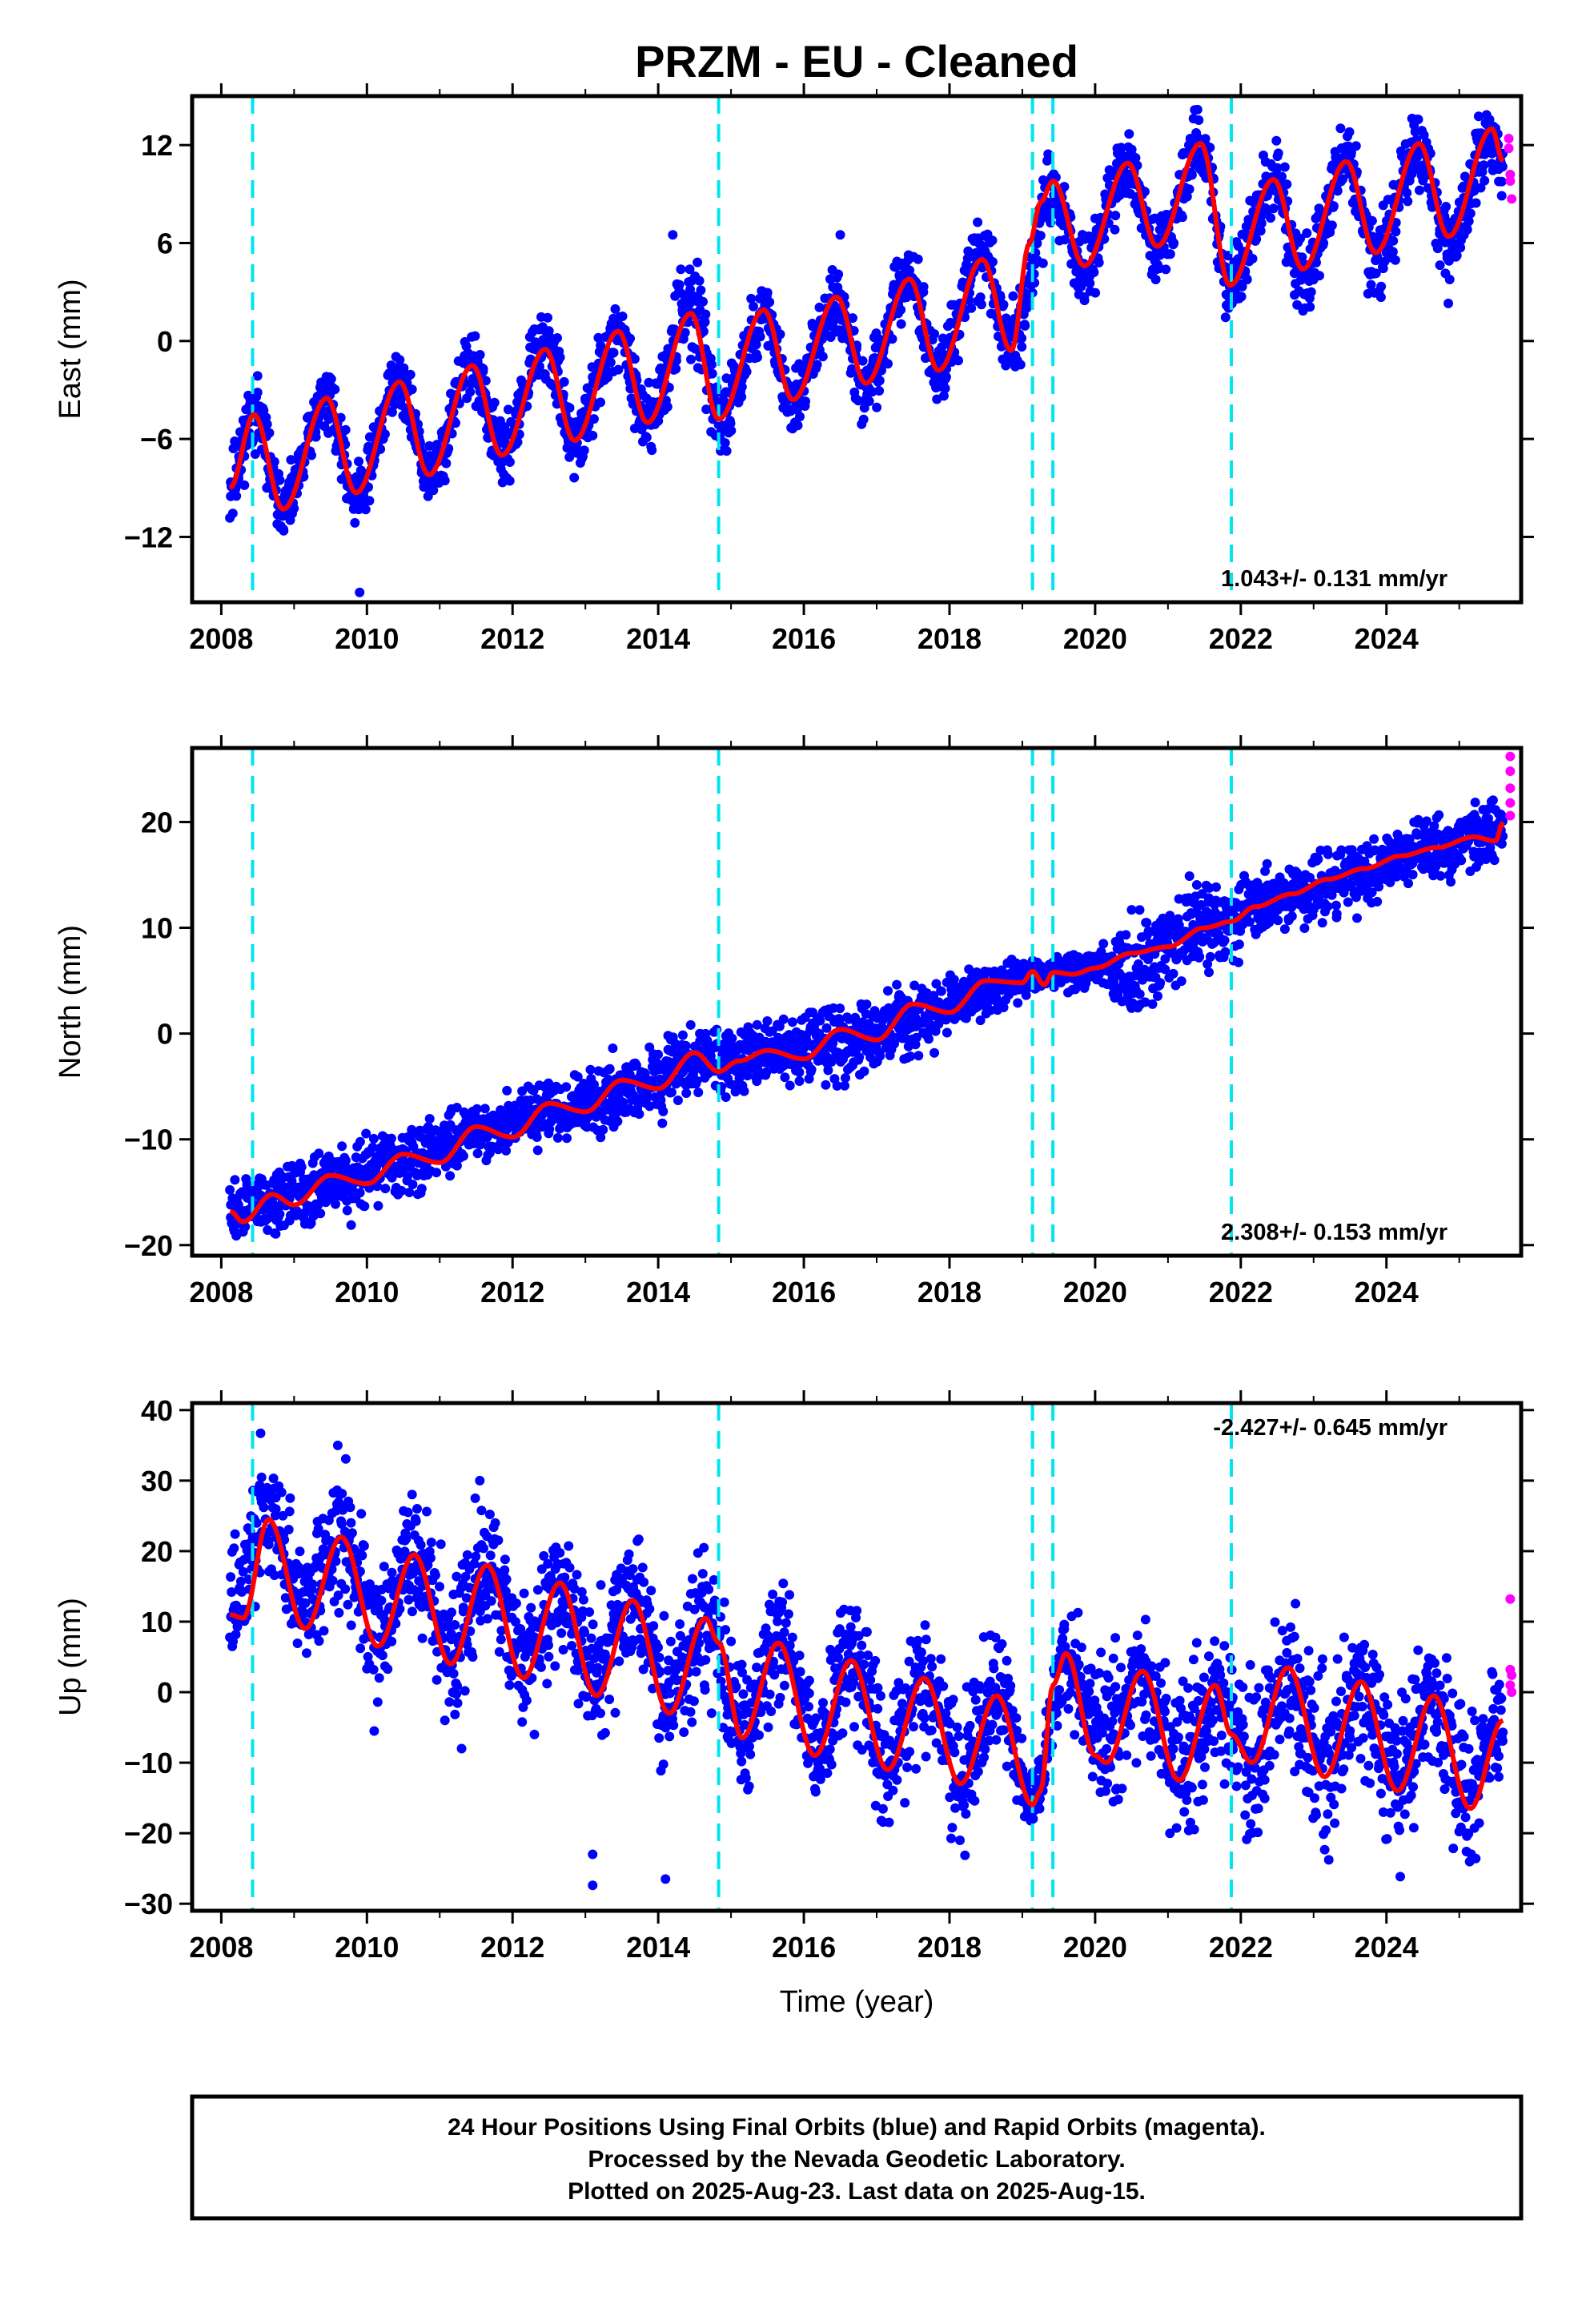 The width and height of the screenshot is (1582, 2324). I want to click on y-tick-label: 6, so click(165, 243).